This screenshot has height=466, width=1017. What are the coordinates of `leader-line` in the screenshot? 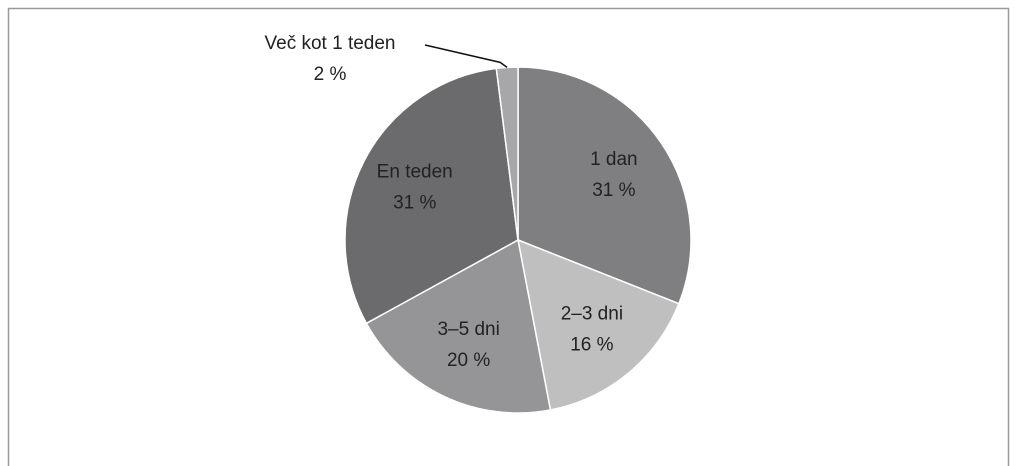 It's located at (466, 56).